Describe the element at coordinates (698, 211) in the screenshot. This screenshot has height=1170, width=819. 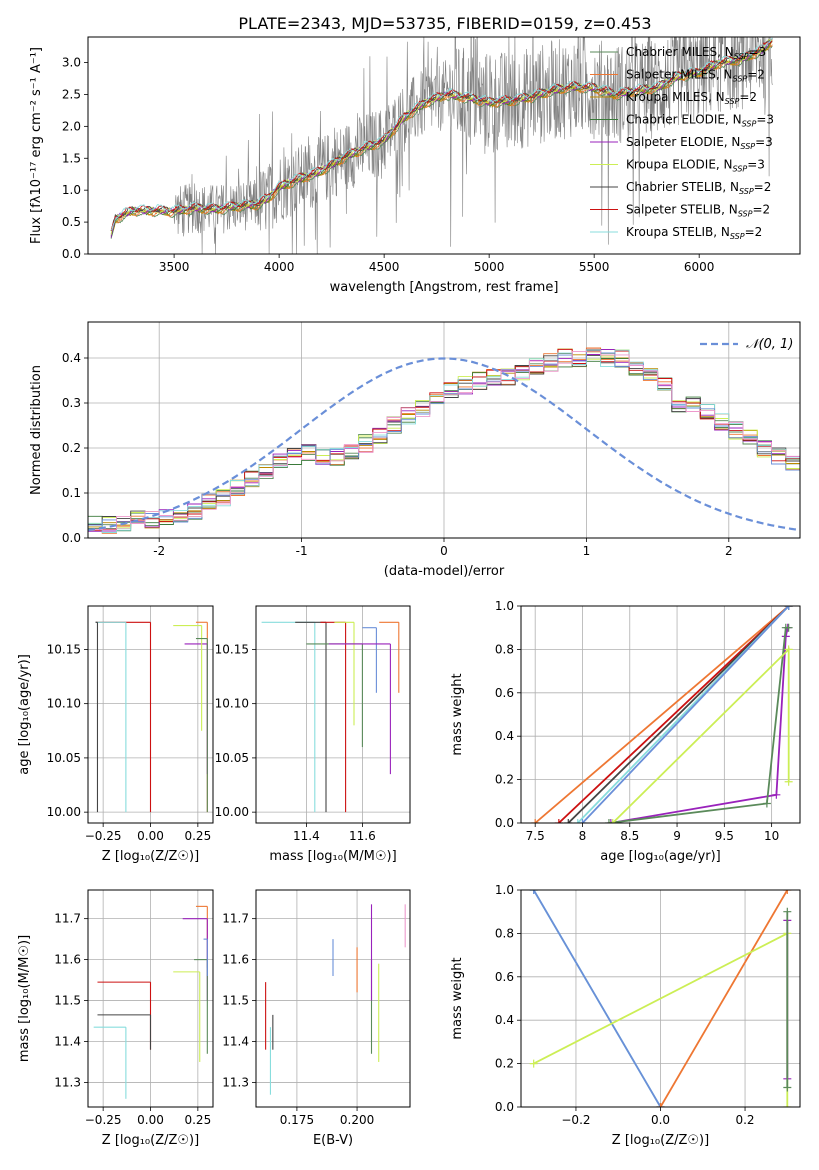
I see `legend-entry: Salpeter STELIB, NSSP=2` at that location.